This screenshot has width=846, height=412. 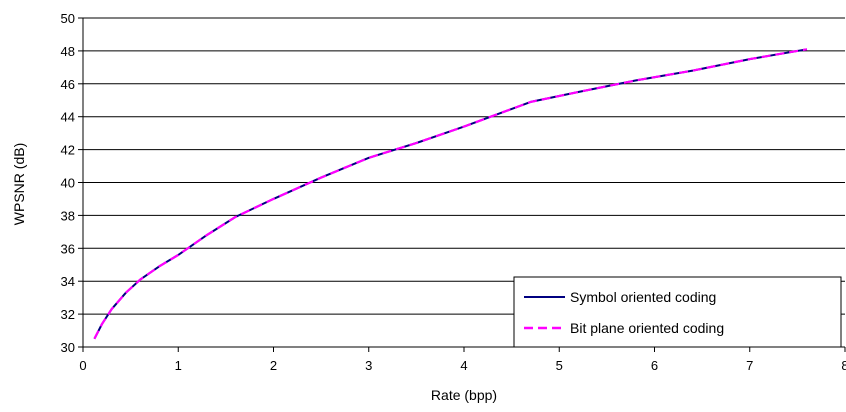 What do you see at coordinates (68, 18) in the screenshot?
I see `y-tick-label-50: 50` at bounding box center [68, 18].